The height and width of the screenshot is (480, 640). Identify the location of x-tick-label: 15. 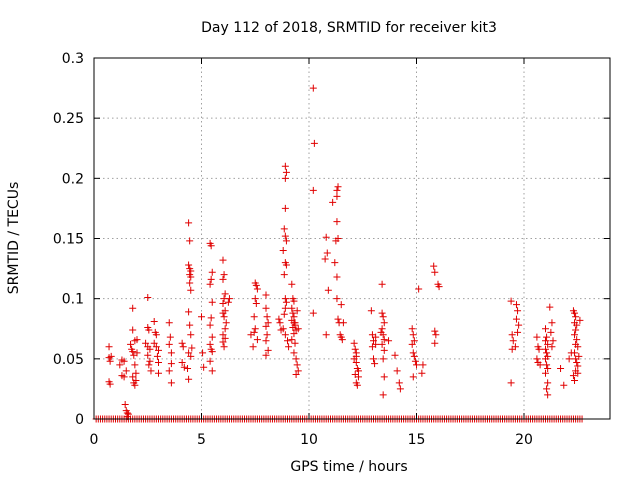
(417, 440).